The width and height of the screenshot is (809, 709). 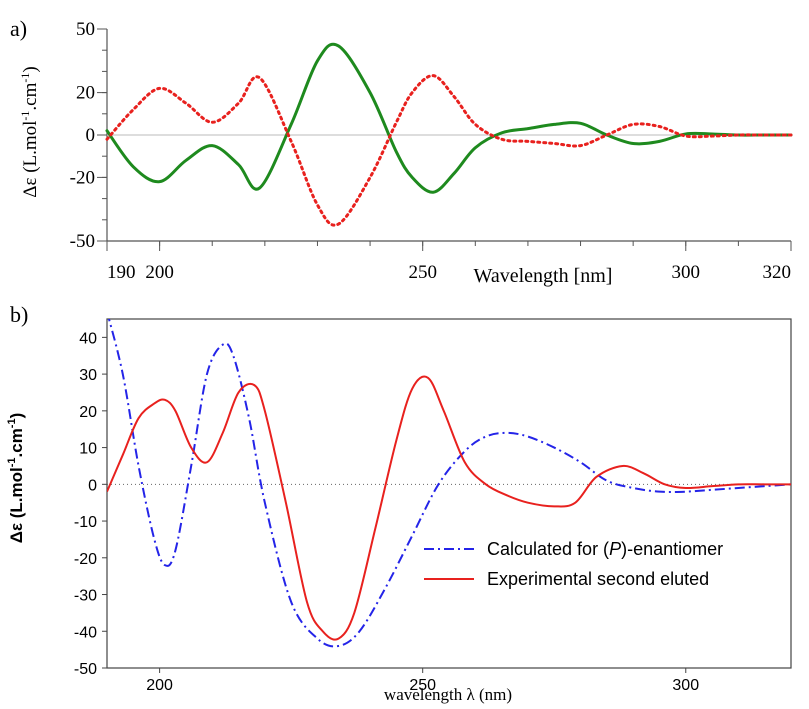 I want to click on panel-b-y-axis-label-sup2: -1, so click(x=12, y=423).